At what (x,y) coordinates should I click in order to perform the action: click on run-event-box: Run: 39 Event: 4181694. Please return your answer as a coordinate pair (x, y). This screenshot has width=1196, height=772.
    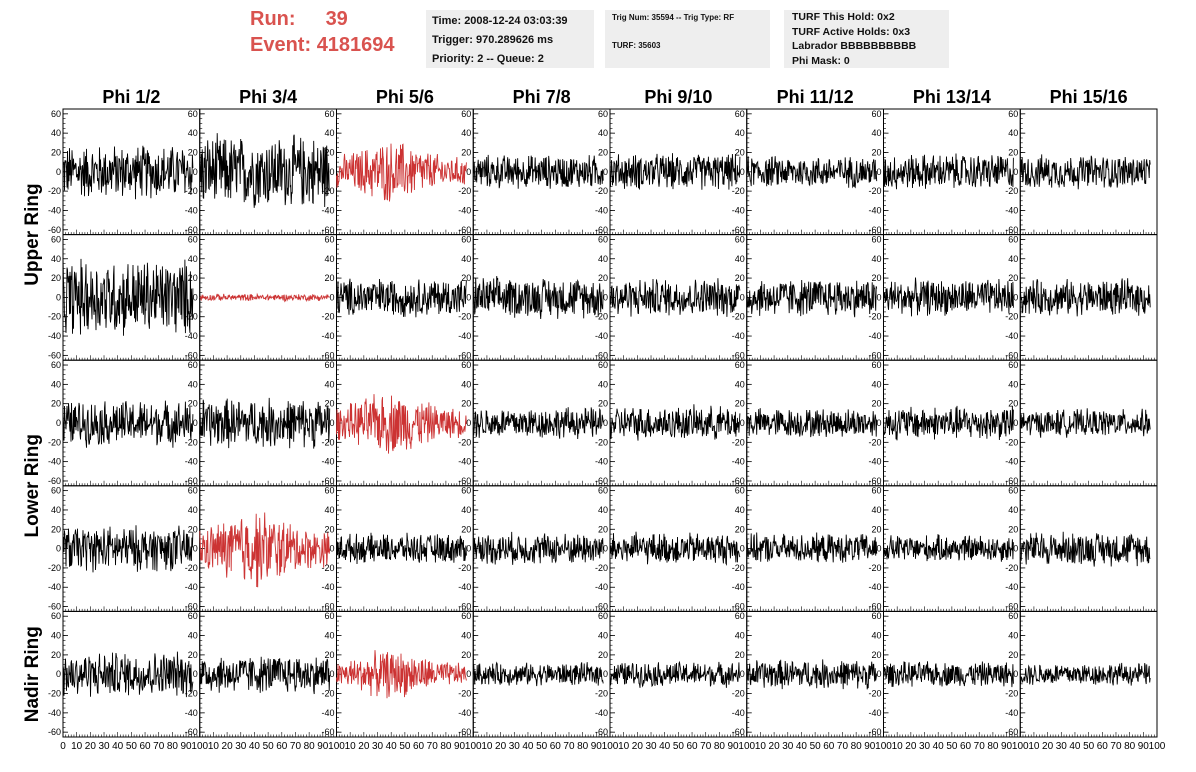
    Looking at the image, I should click on (322, 32).